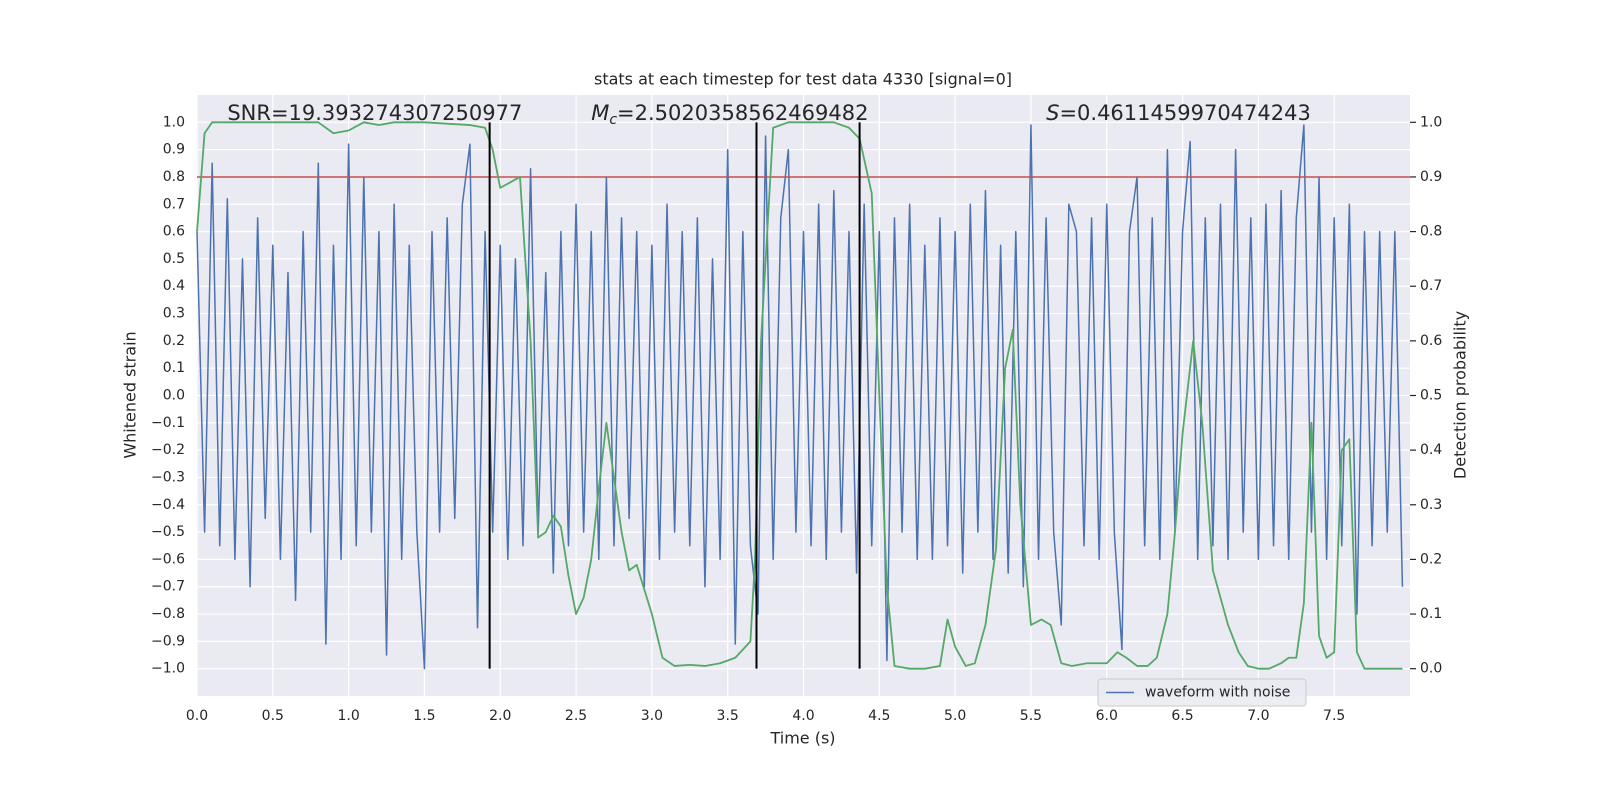 The width and height of the screenshot is (1600, 800). Describe the element at coordinates (500, 716) in the screenshot. I see `x-tick-label: 2.0` at that location.